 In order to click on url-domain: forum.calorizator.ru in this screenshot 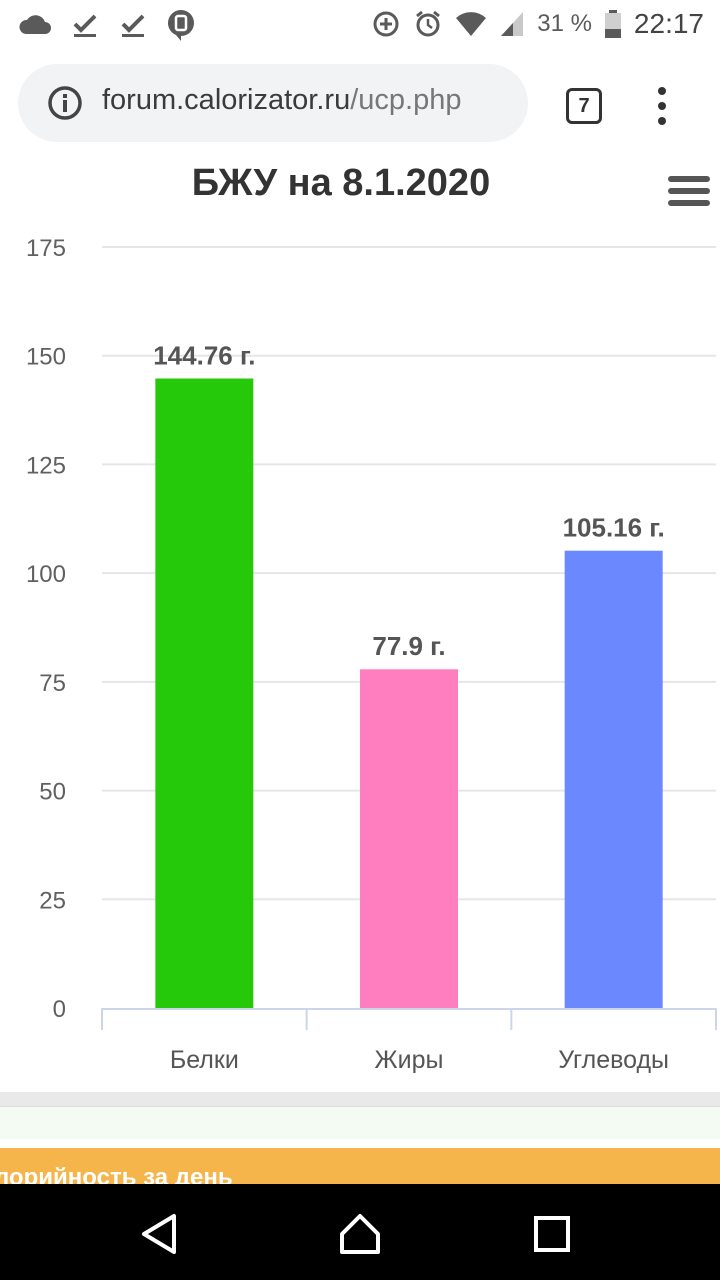, I will do `click(226, 100)`.